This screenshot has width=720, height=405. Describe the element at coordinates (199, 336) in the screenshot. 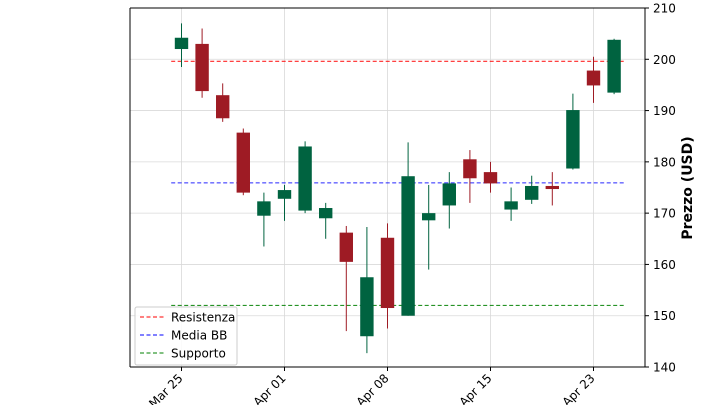

I see `legend-label: Media BB` at that location.